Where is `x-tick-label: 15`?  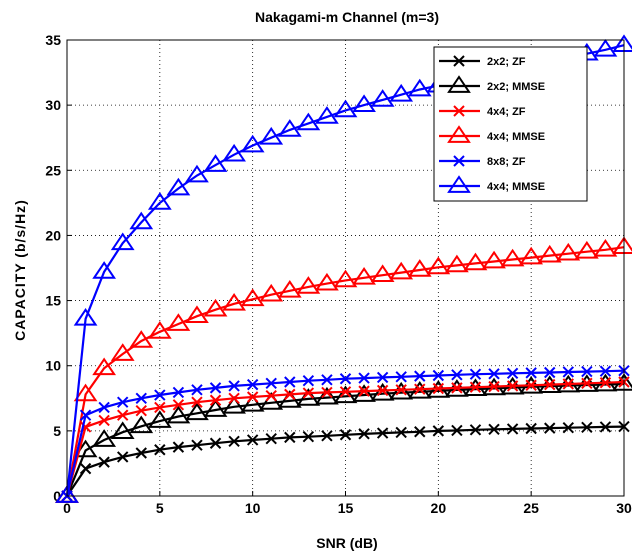
x-tick-label: 15 is located at coordinates (346, 508).